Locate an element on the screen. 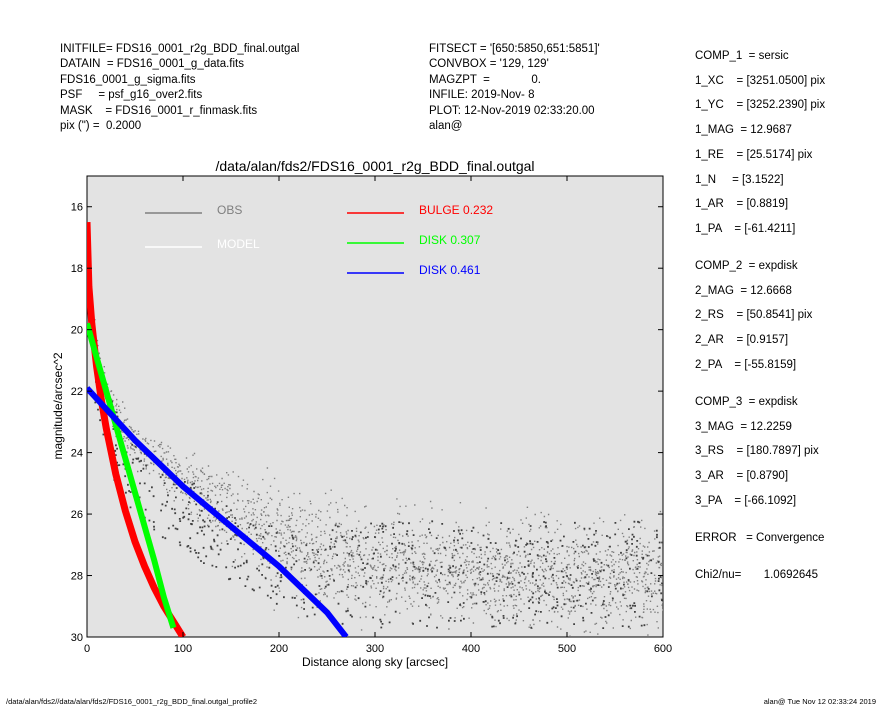 This screenshot has width=885, height=708. y-tick-label: 16 is located at coordinates (77, 208).